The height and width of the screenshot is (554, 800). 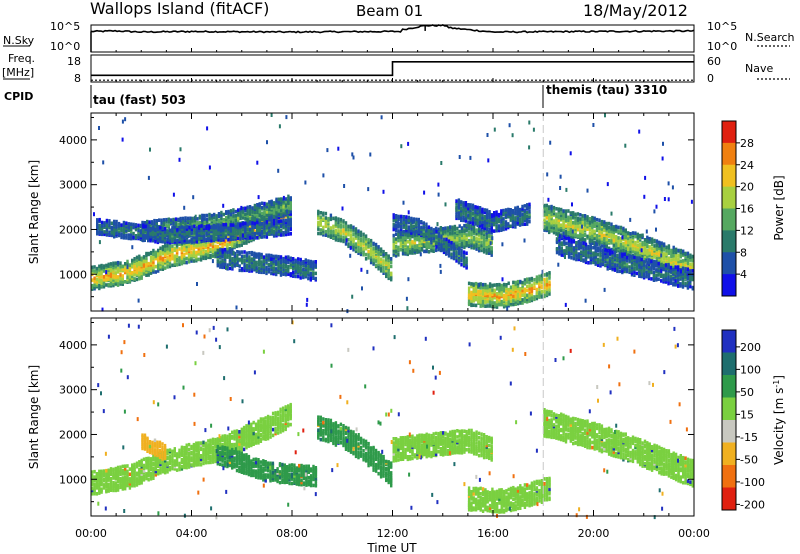 I want to click on beam-label: Beam 01, so click(x=389, y=11).